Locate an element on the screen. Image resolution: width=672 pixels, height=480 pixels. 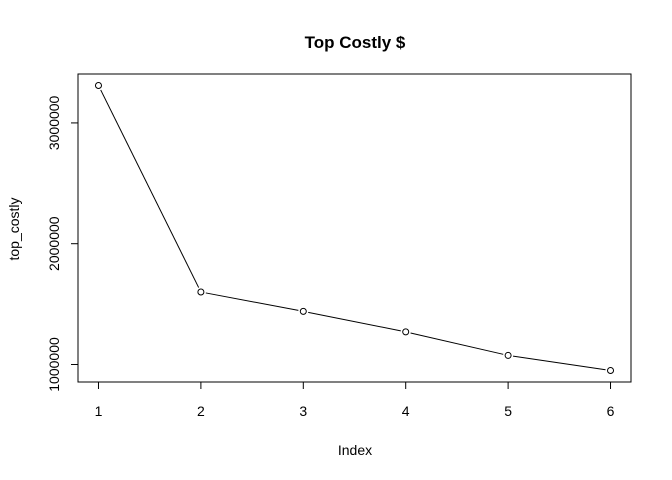
x-tick-label: 3 is located at coordinates (303, 411).